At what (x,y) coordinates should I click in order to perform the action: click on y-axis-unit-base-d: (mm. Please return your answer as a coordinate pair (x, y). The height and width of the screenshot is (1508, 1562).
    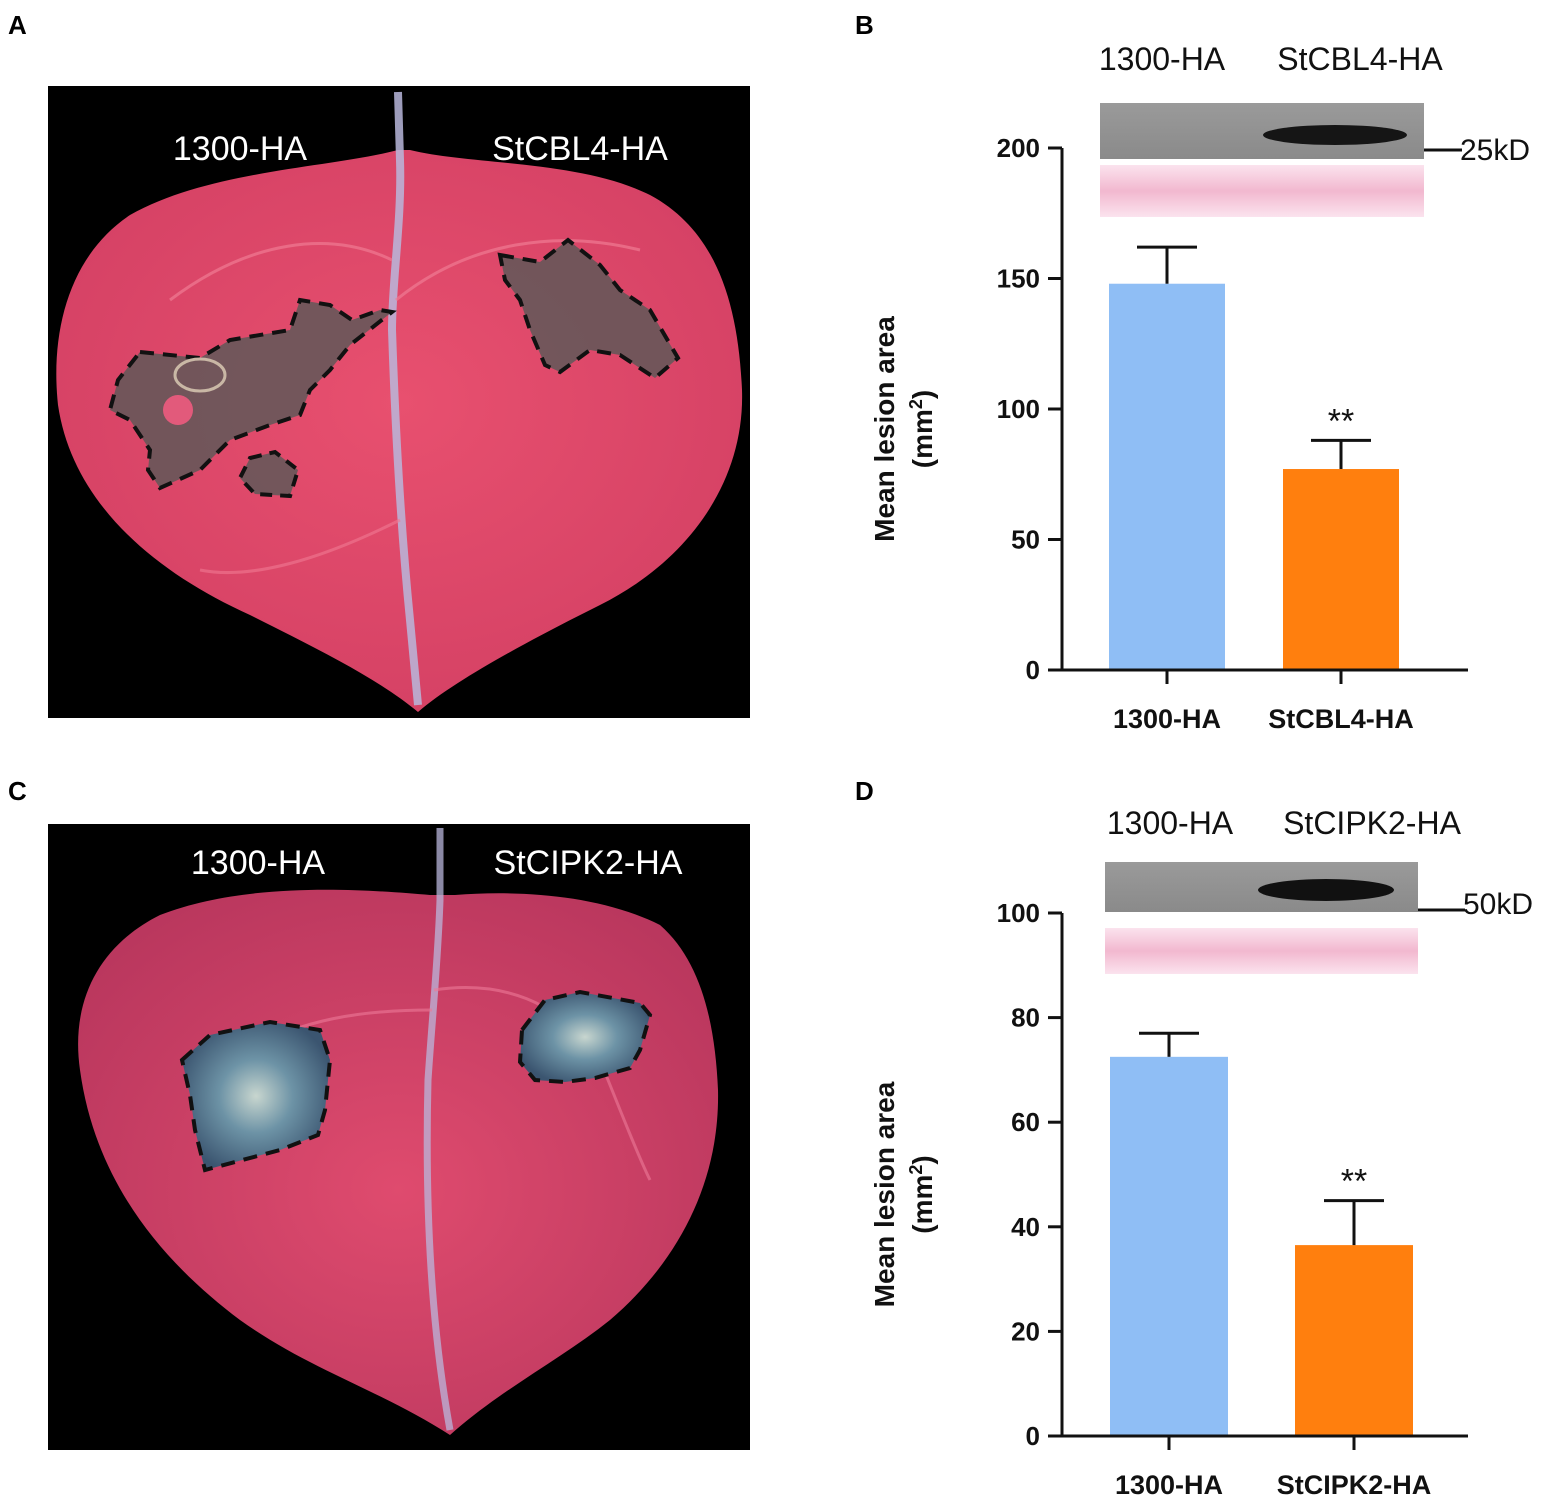
    Looking at the image, I should click on (922, 1204).